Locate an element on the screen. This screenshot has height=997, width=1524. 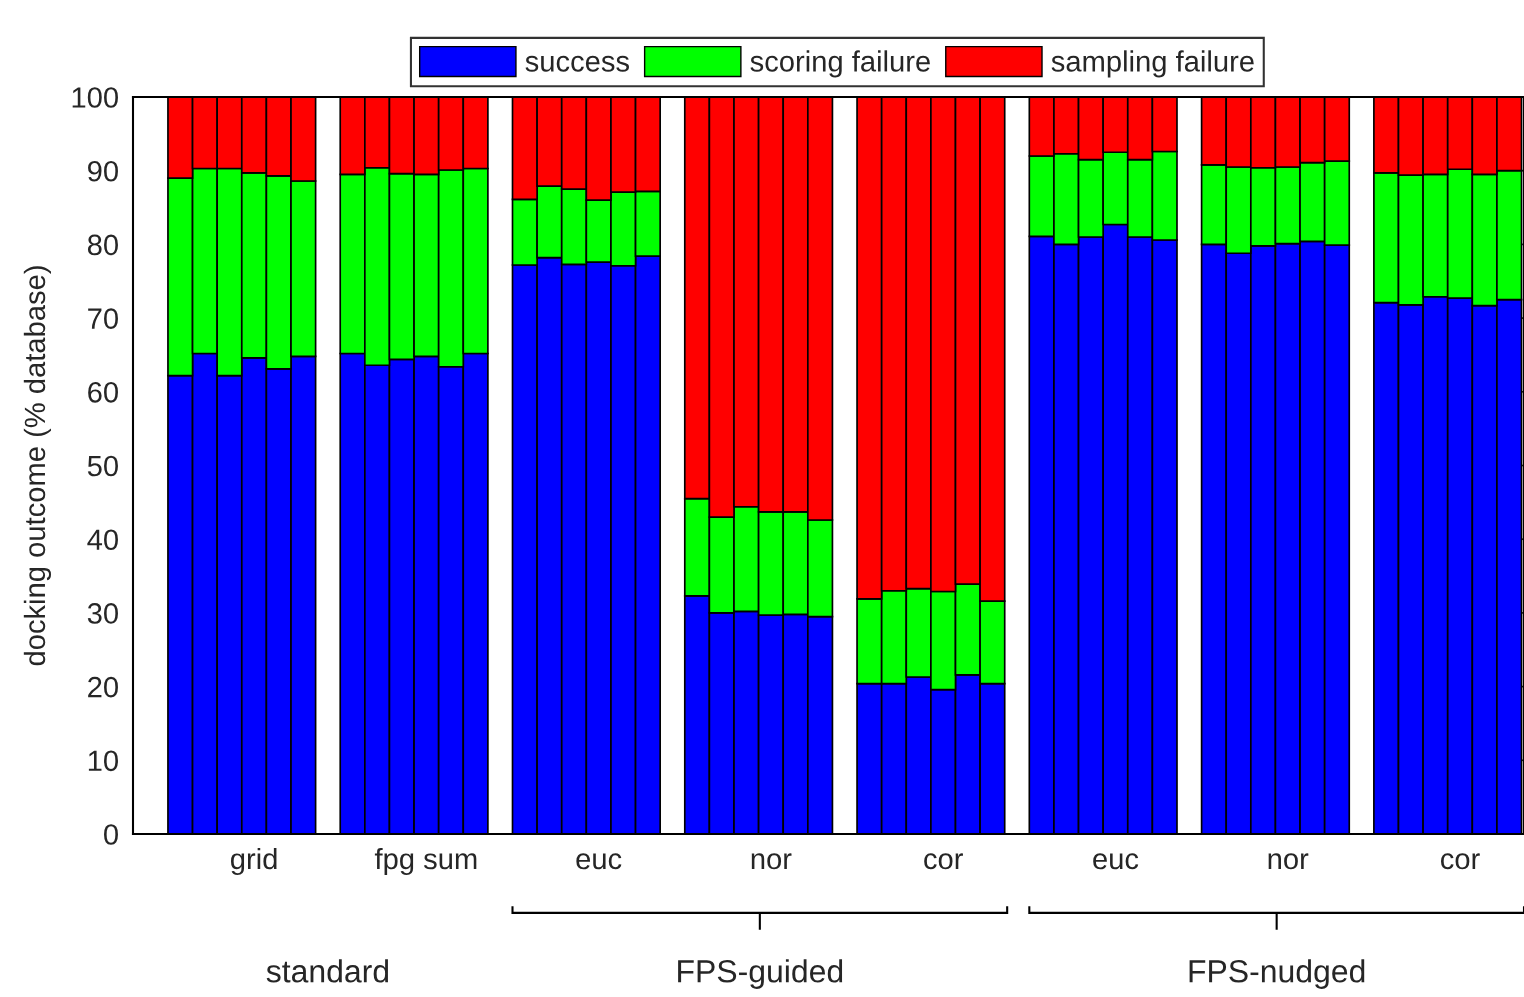
y-tick-label: 40 is located at coordinates (102, 540).